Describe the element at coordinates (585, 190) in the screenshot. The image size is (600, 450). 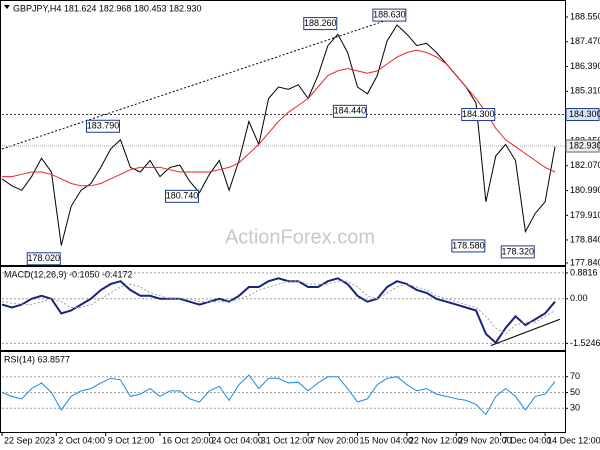
I see `y-tick-label: 180.990` at that location.